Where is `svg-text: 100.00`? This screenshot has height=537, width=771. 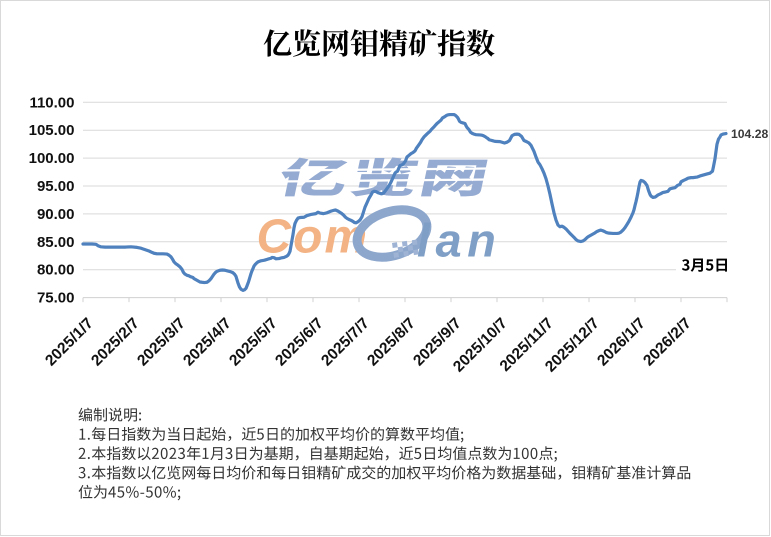 svg-text: 100.00 is located at coordinates (52, 158).